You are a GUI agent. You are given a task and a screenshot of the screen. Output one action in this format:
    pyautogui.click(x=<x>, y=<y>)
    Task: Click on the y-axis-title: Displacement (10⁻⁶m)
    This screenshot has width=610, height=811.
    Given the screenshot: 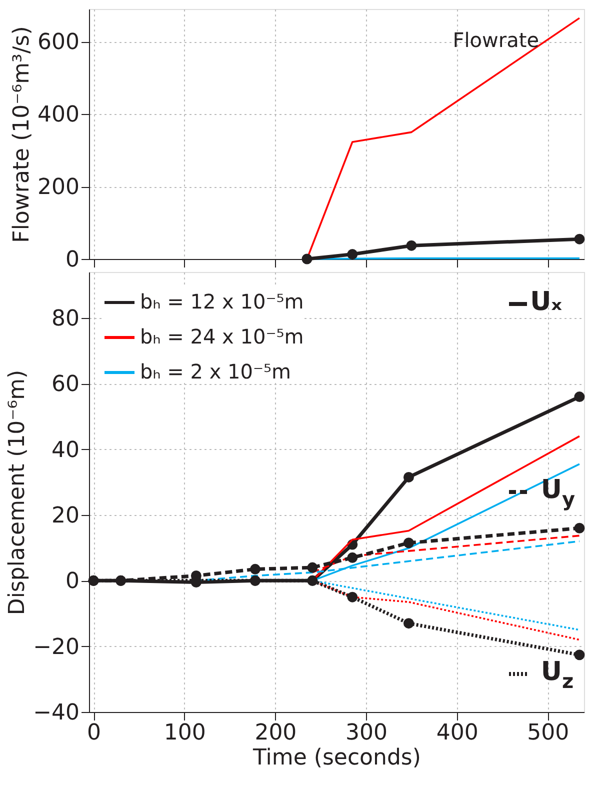 What is the action you would take?
    pyautogui.click(x=17, y=493)
    